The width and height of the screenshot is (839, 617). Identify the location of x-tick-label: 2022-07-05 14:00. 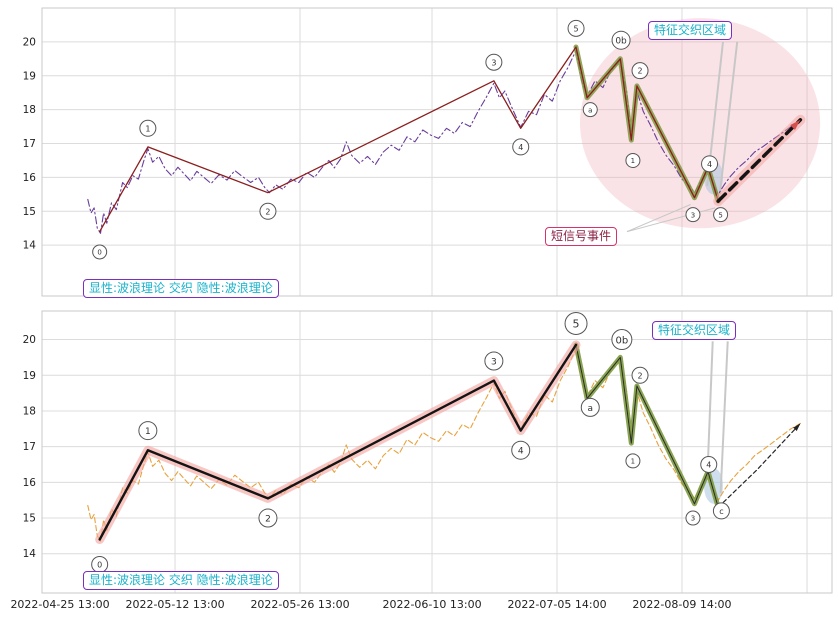
(557, 604).